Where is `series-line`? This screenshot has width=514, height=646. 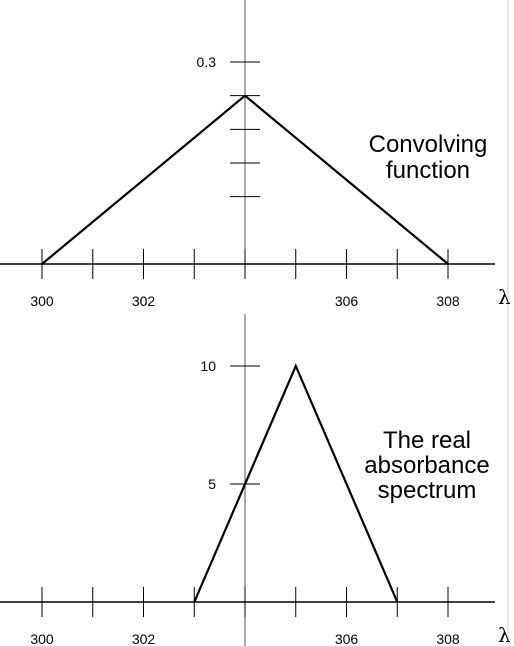
series-line is located at coordinates (296, 483).